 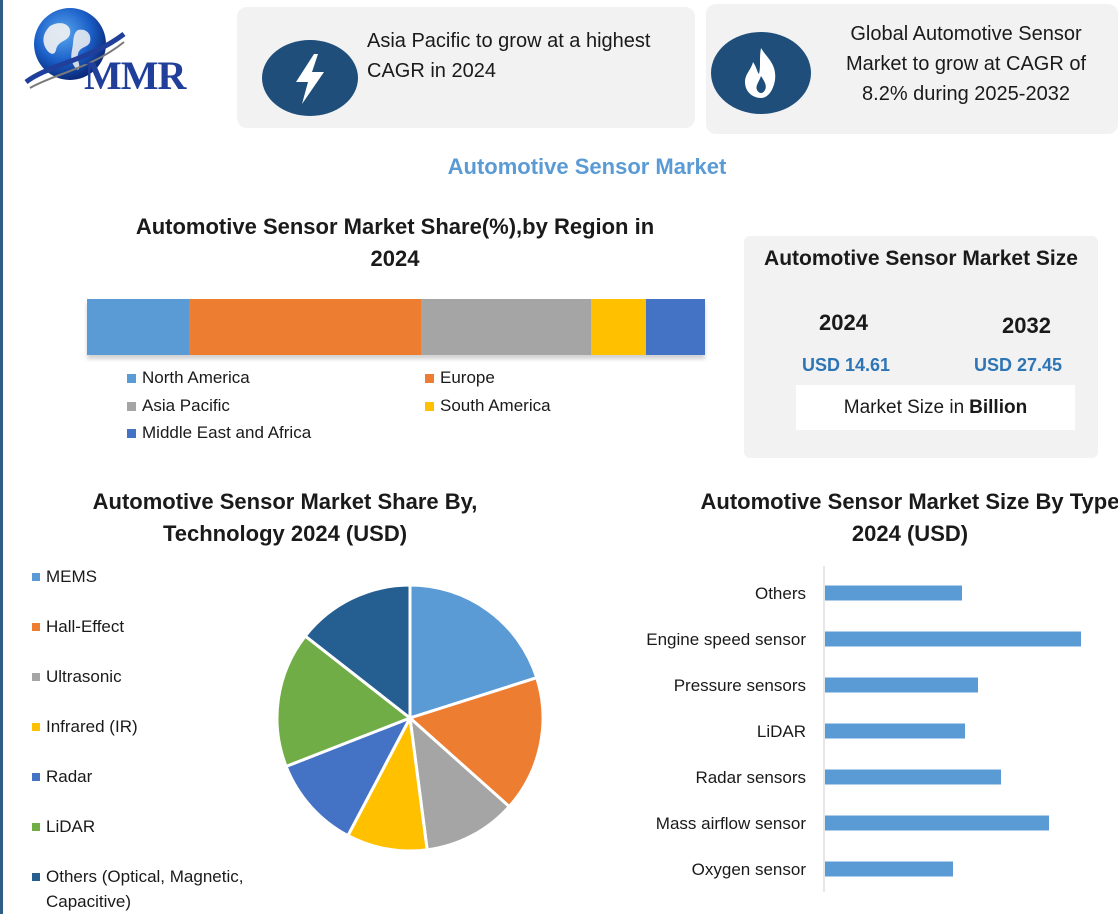 I want to click on legend-label: Europe, so click(x=467, y=377).